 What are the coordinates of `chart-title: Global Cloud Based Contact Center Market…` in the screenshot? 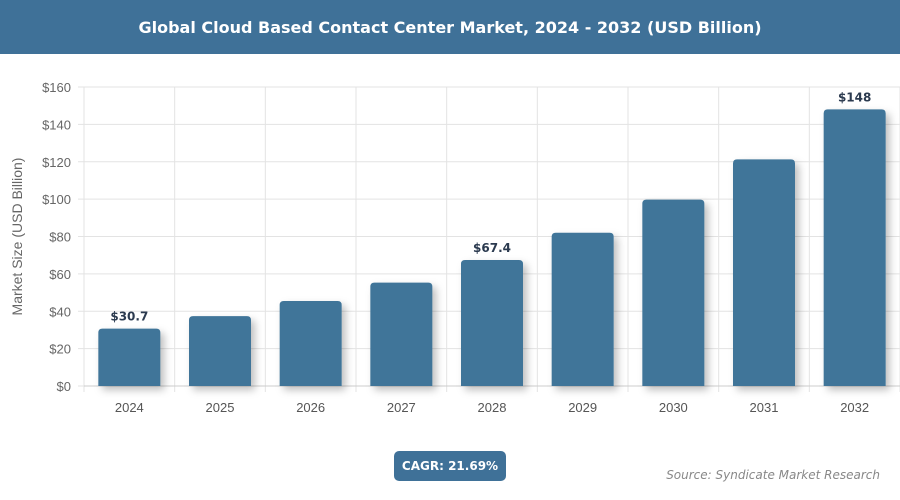 It's located at (450, 27).